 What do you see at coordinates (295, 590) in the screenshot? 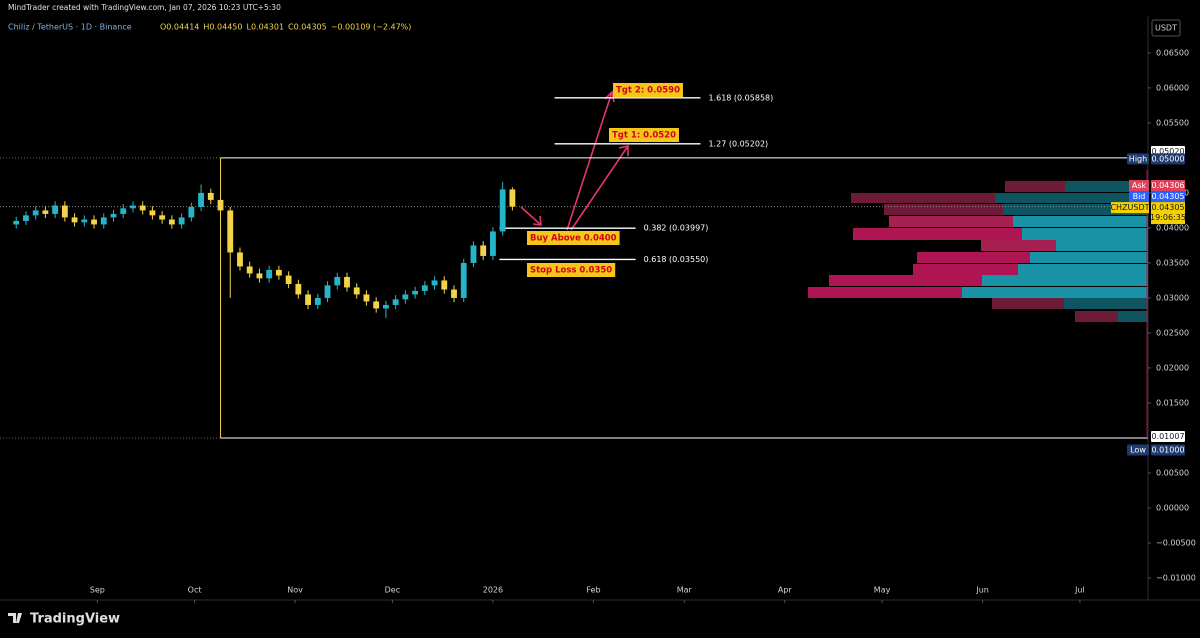
I see `x-tick-label: Nov` at bounding box center [295, 590].